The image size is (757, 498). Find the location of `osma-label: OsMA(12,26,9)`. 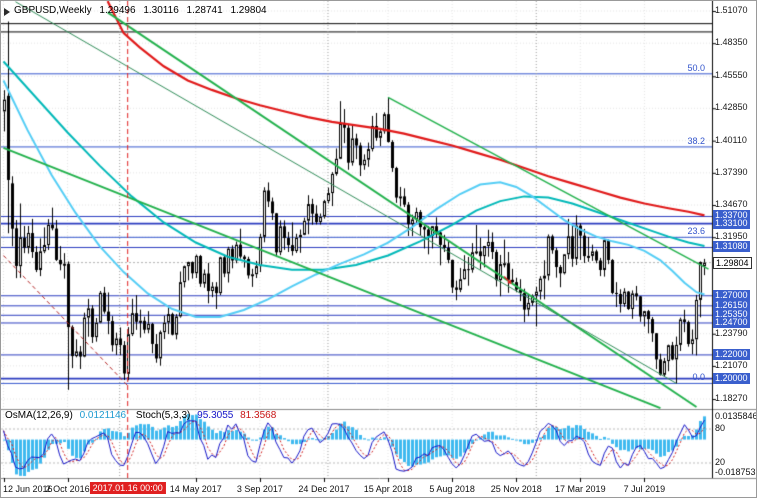

osma-label: OsMA(12,26,9) is located at coordinates (39, 415).